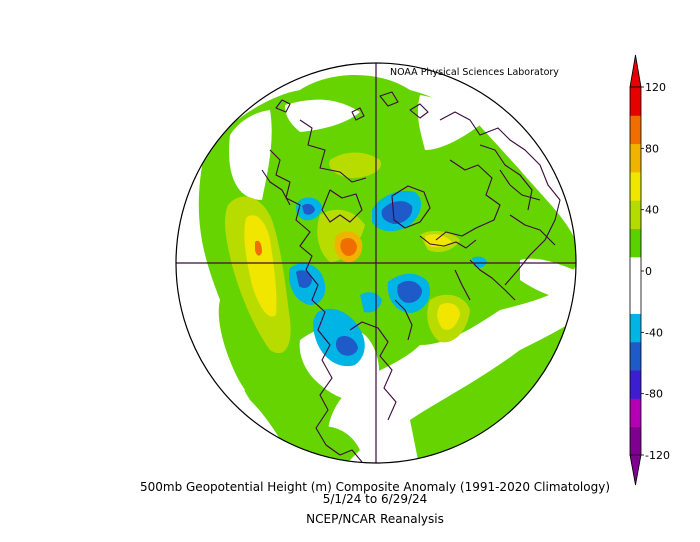 This screenshot has width=700, height=542. What do you see at coordinates (657, 455) in the screenshot?
I see `colorbar-tick-label: -120` at bounding box center [657, 455].